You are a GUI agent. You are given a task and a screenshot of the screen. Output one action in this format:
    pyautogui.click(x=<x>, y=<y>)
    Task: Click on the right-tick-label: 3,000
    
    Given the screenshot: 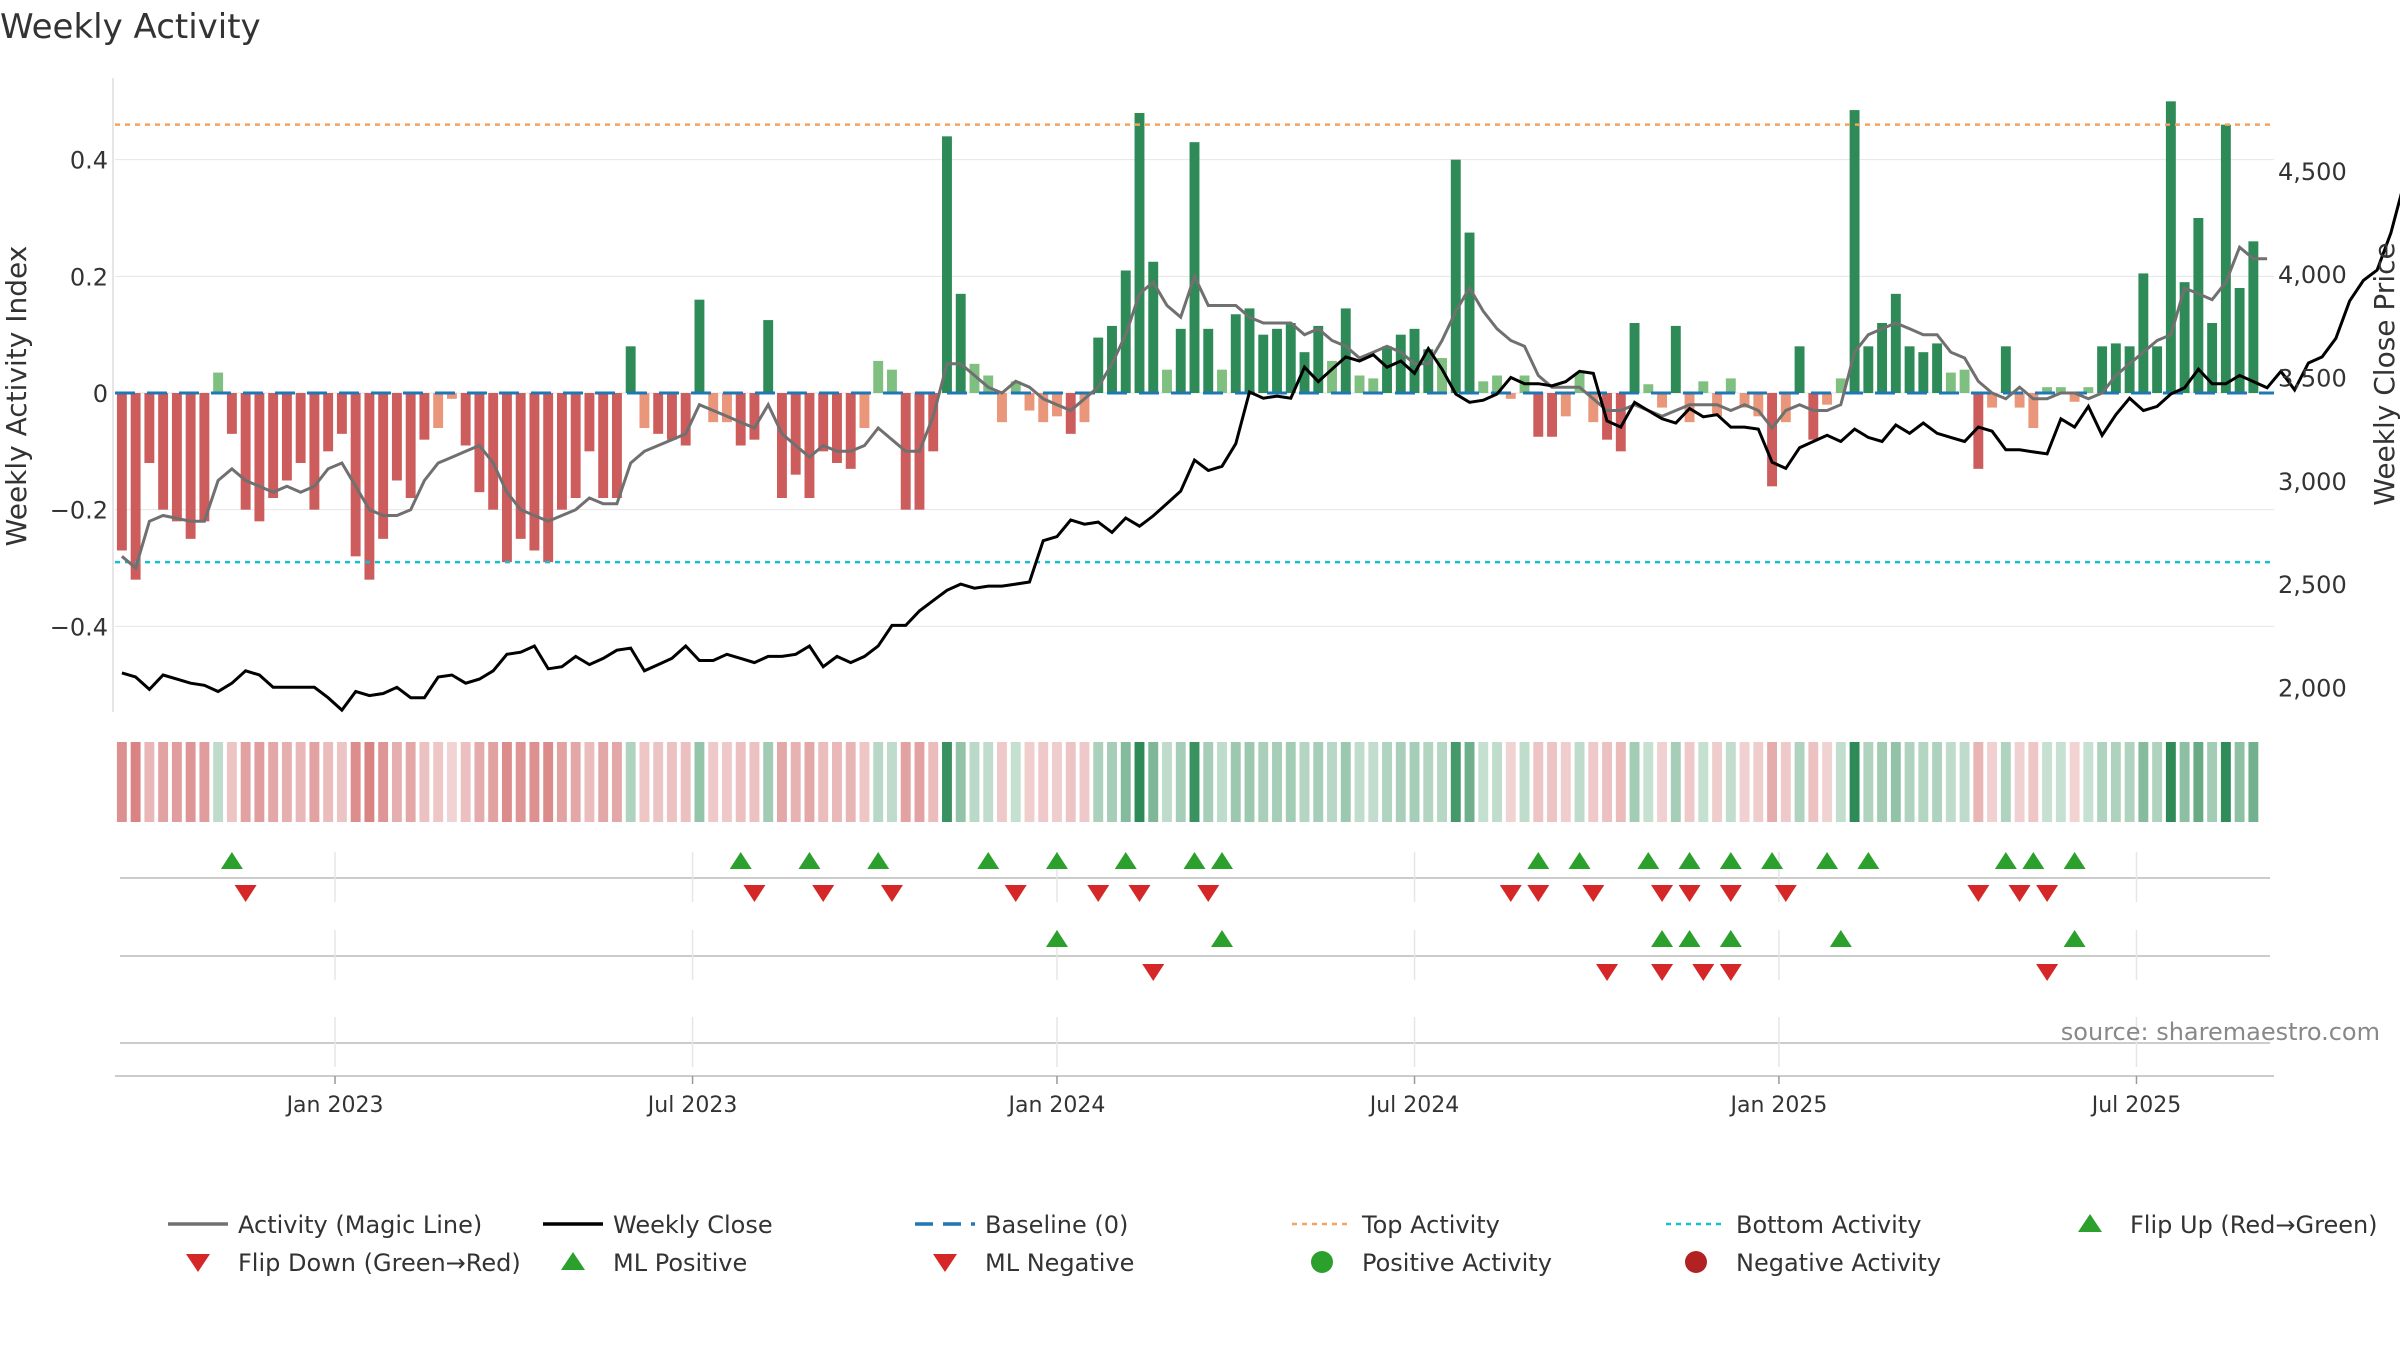 What is the action you would take?
    pyautogui.click(x=2312, y=482)
    